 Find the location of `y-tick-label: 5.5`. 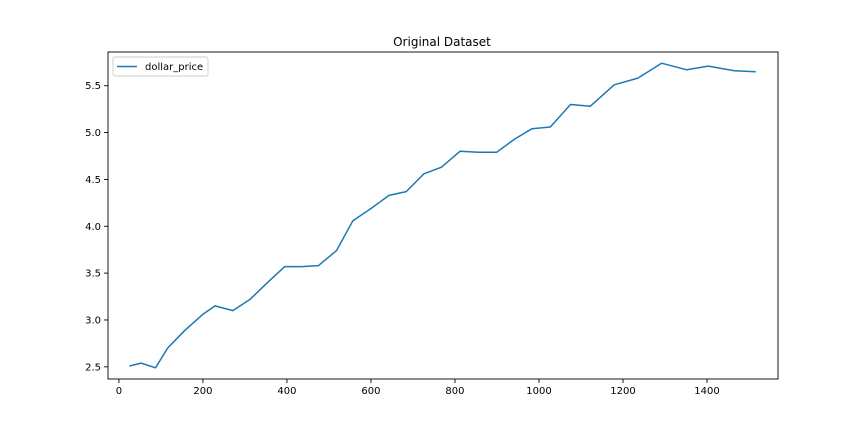

y-tick-label: 5.5 is located at coordinates (93, 86).